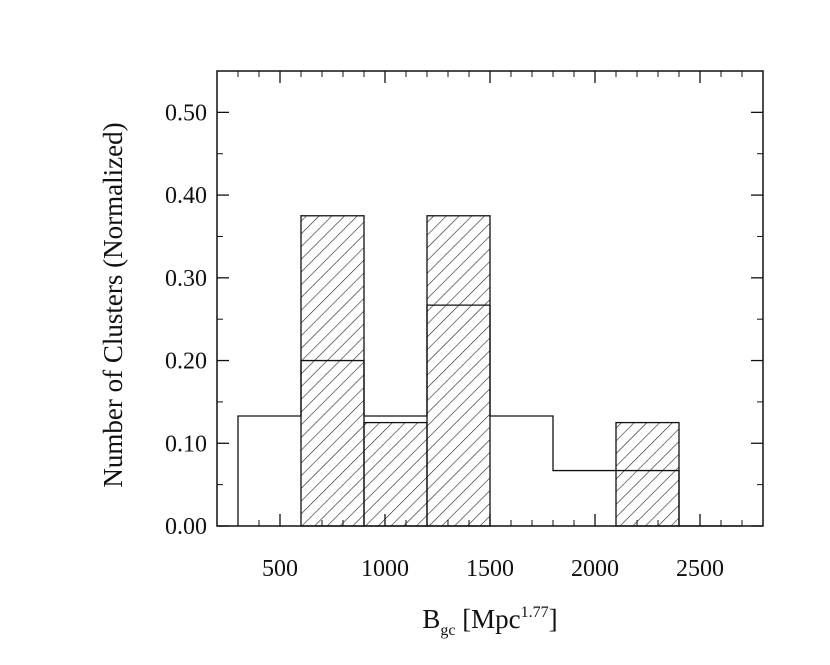 This screenshot has height=665, width=830. Describe the element at coordinates (595, 569) in the screenshot. I see `x-tick-label: 2000` at that location.